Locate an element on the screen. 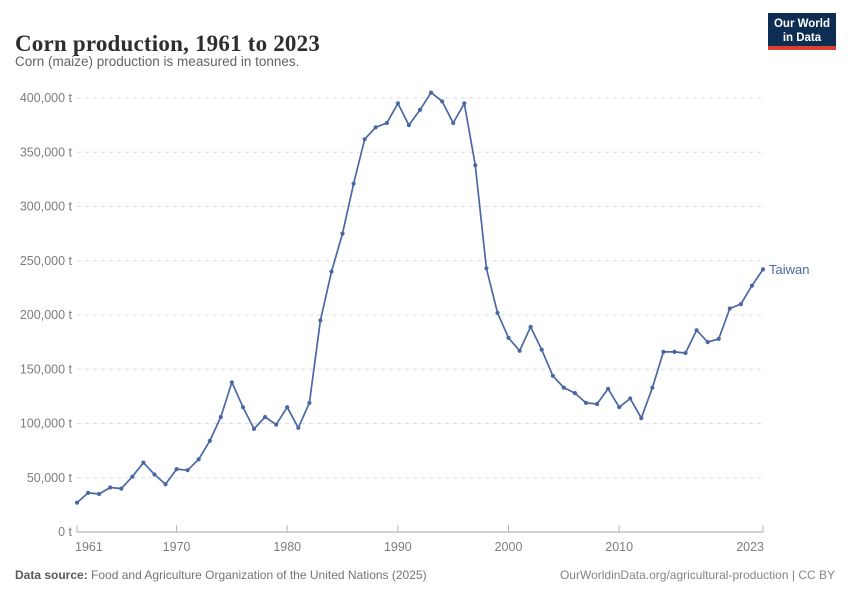  owid-logo-accent-bar is located at coordinates (802, 48).